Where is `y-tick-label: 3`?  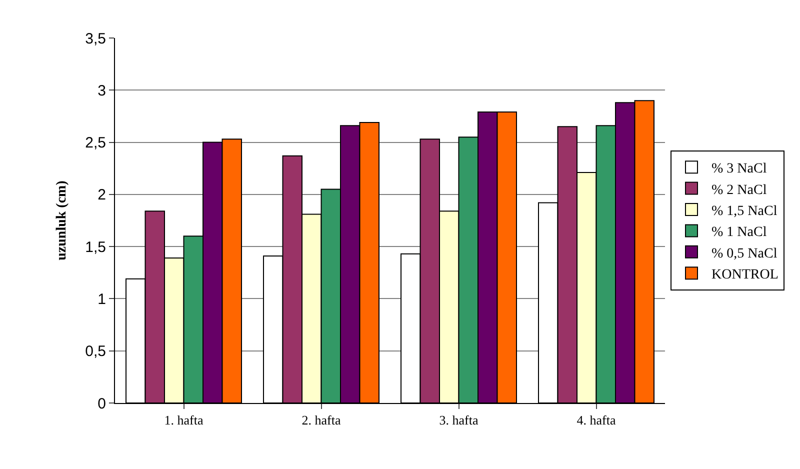
y-tick-label: 3 is located at coordinates (102, 91).